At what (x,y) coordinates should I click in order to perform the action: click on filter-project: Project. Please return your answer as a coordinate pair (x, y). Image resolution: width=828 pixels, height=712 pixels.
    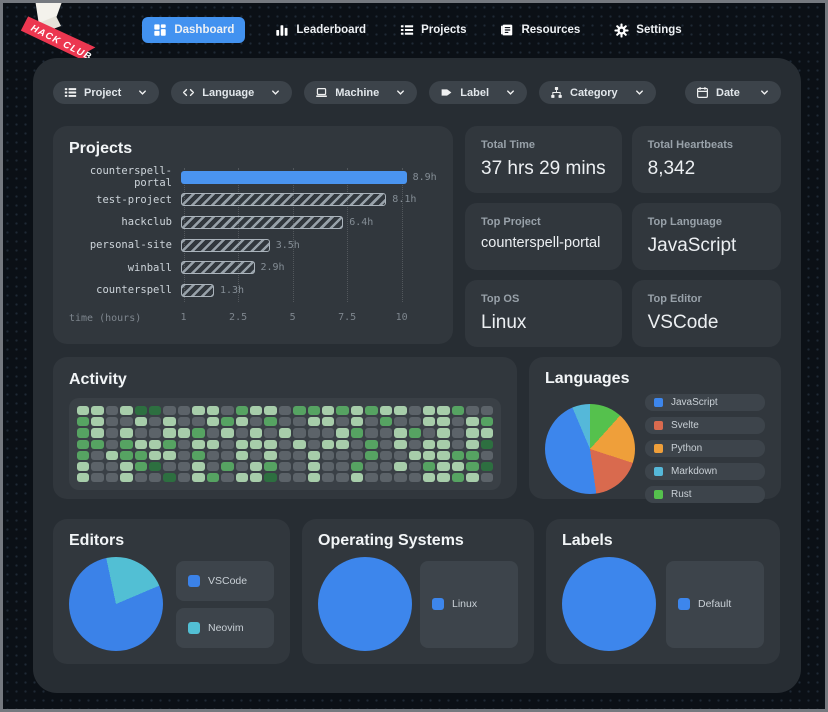
    Looking at the image, I should click on (106, 92).